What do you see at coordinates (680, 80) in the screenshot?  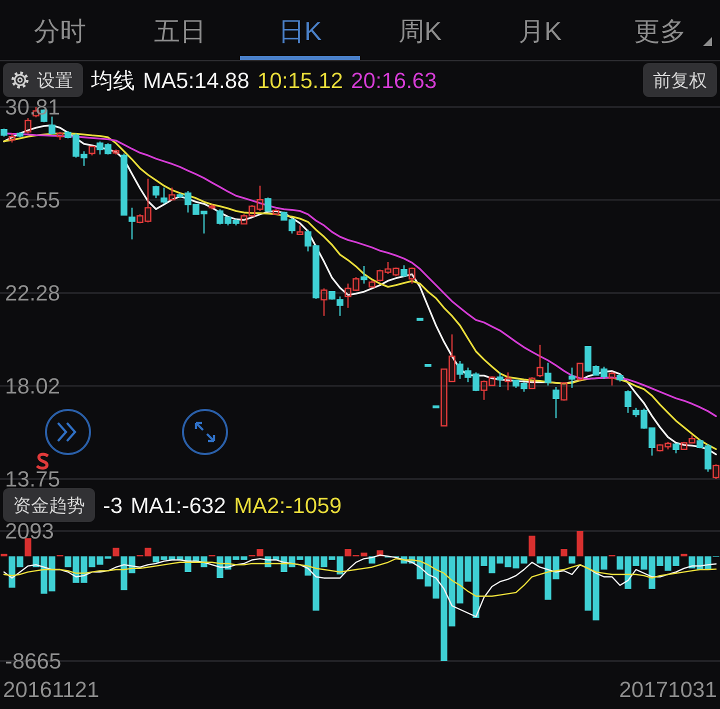 I see `text: 前复权` at bounding box center [680, 80].